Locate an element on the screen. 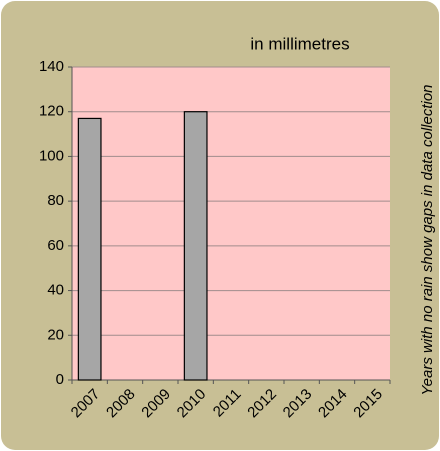 The height and width of the screenshot is (451, 440). y-tick-label: 140 is located at coordinates (51, 66).